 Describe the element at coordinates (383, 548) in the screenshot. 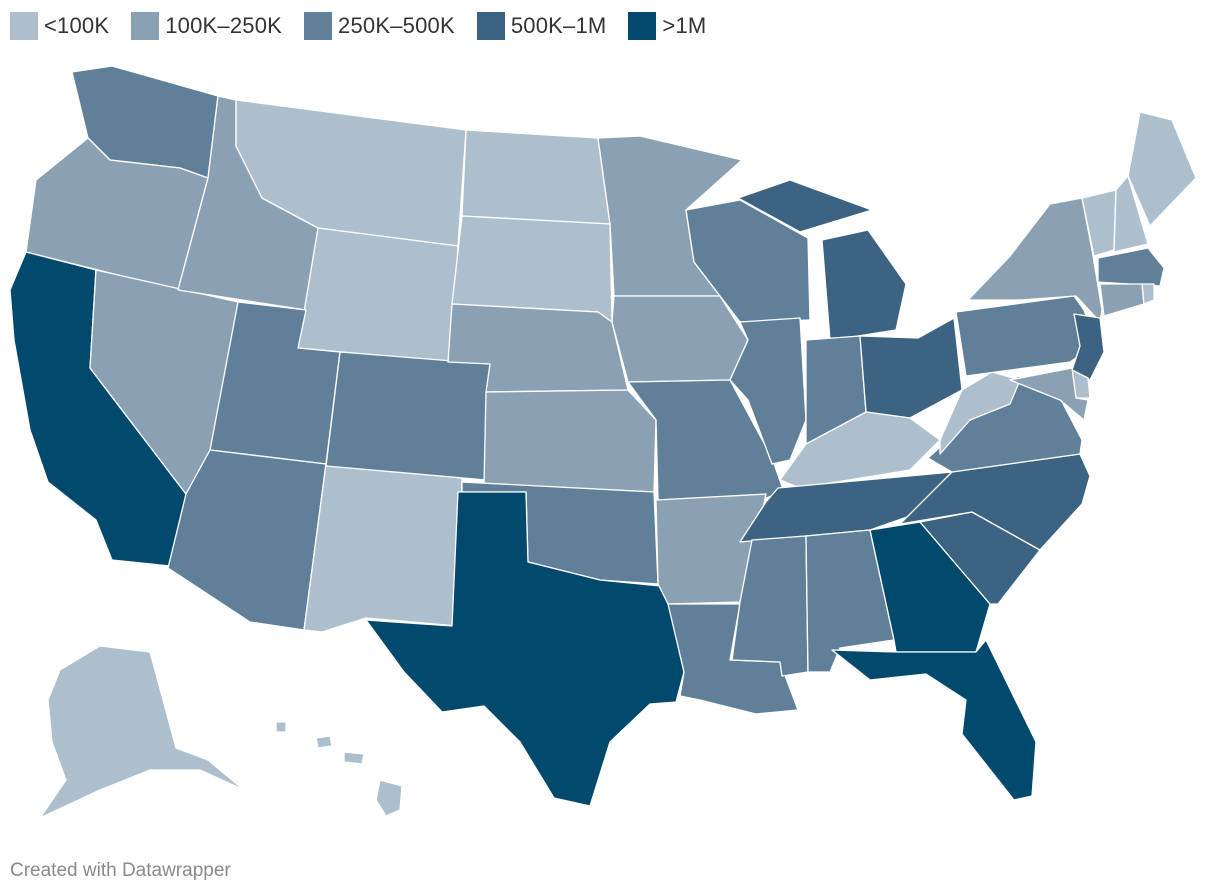

I see `state-nm` at that location.